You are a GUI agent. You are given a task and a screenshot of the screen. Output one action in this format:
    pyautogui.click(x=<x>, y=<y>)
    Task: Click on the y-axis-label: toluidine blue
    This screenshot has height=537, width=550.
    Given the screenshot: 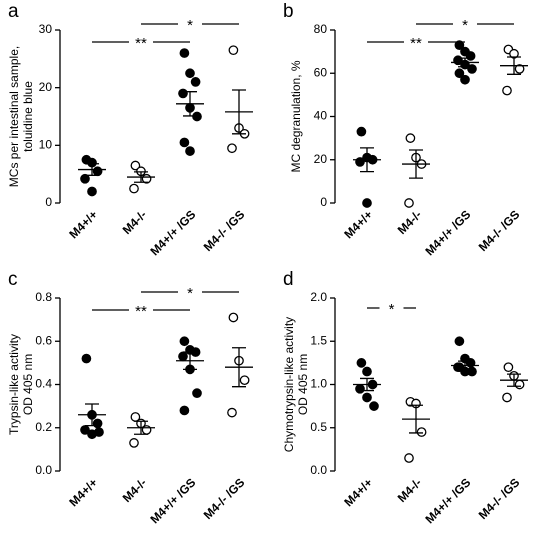 What is the action you would take?
    pyautogui.click(x=28, y=116)
    